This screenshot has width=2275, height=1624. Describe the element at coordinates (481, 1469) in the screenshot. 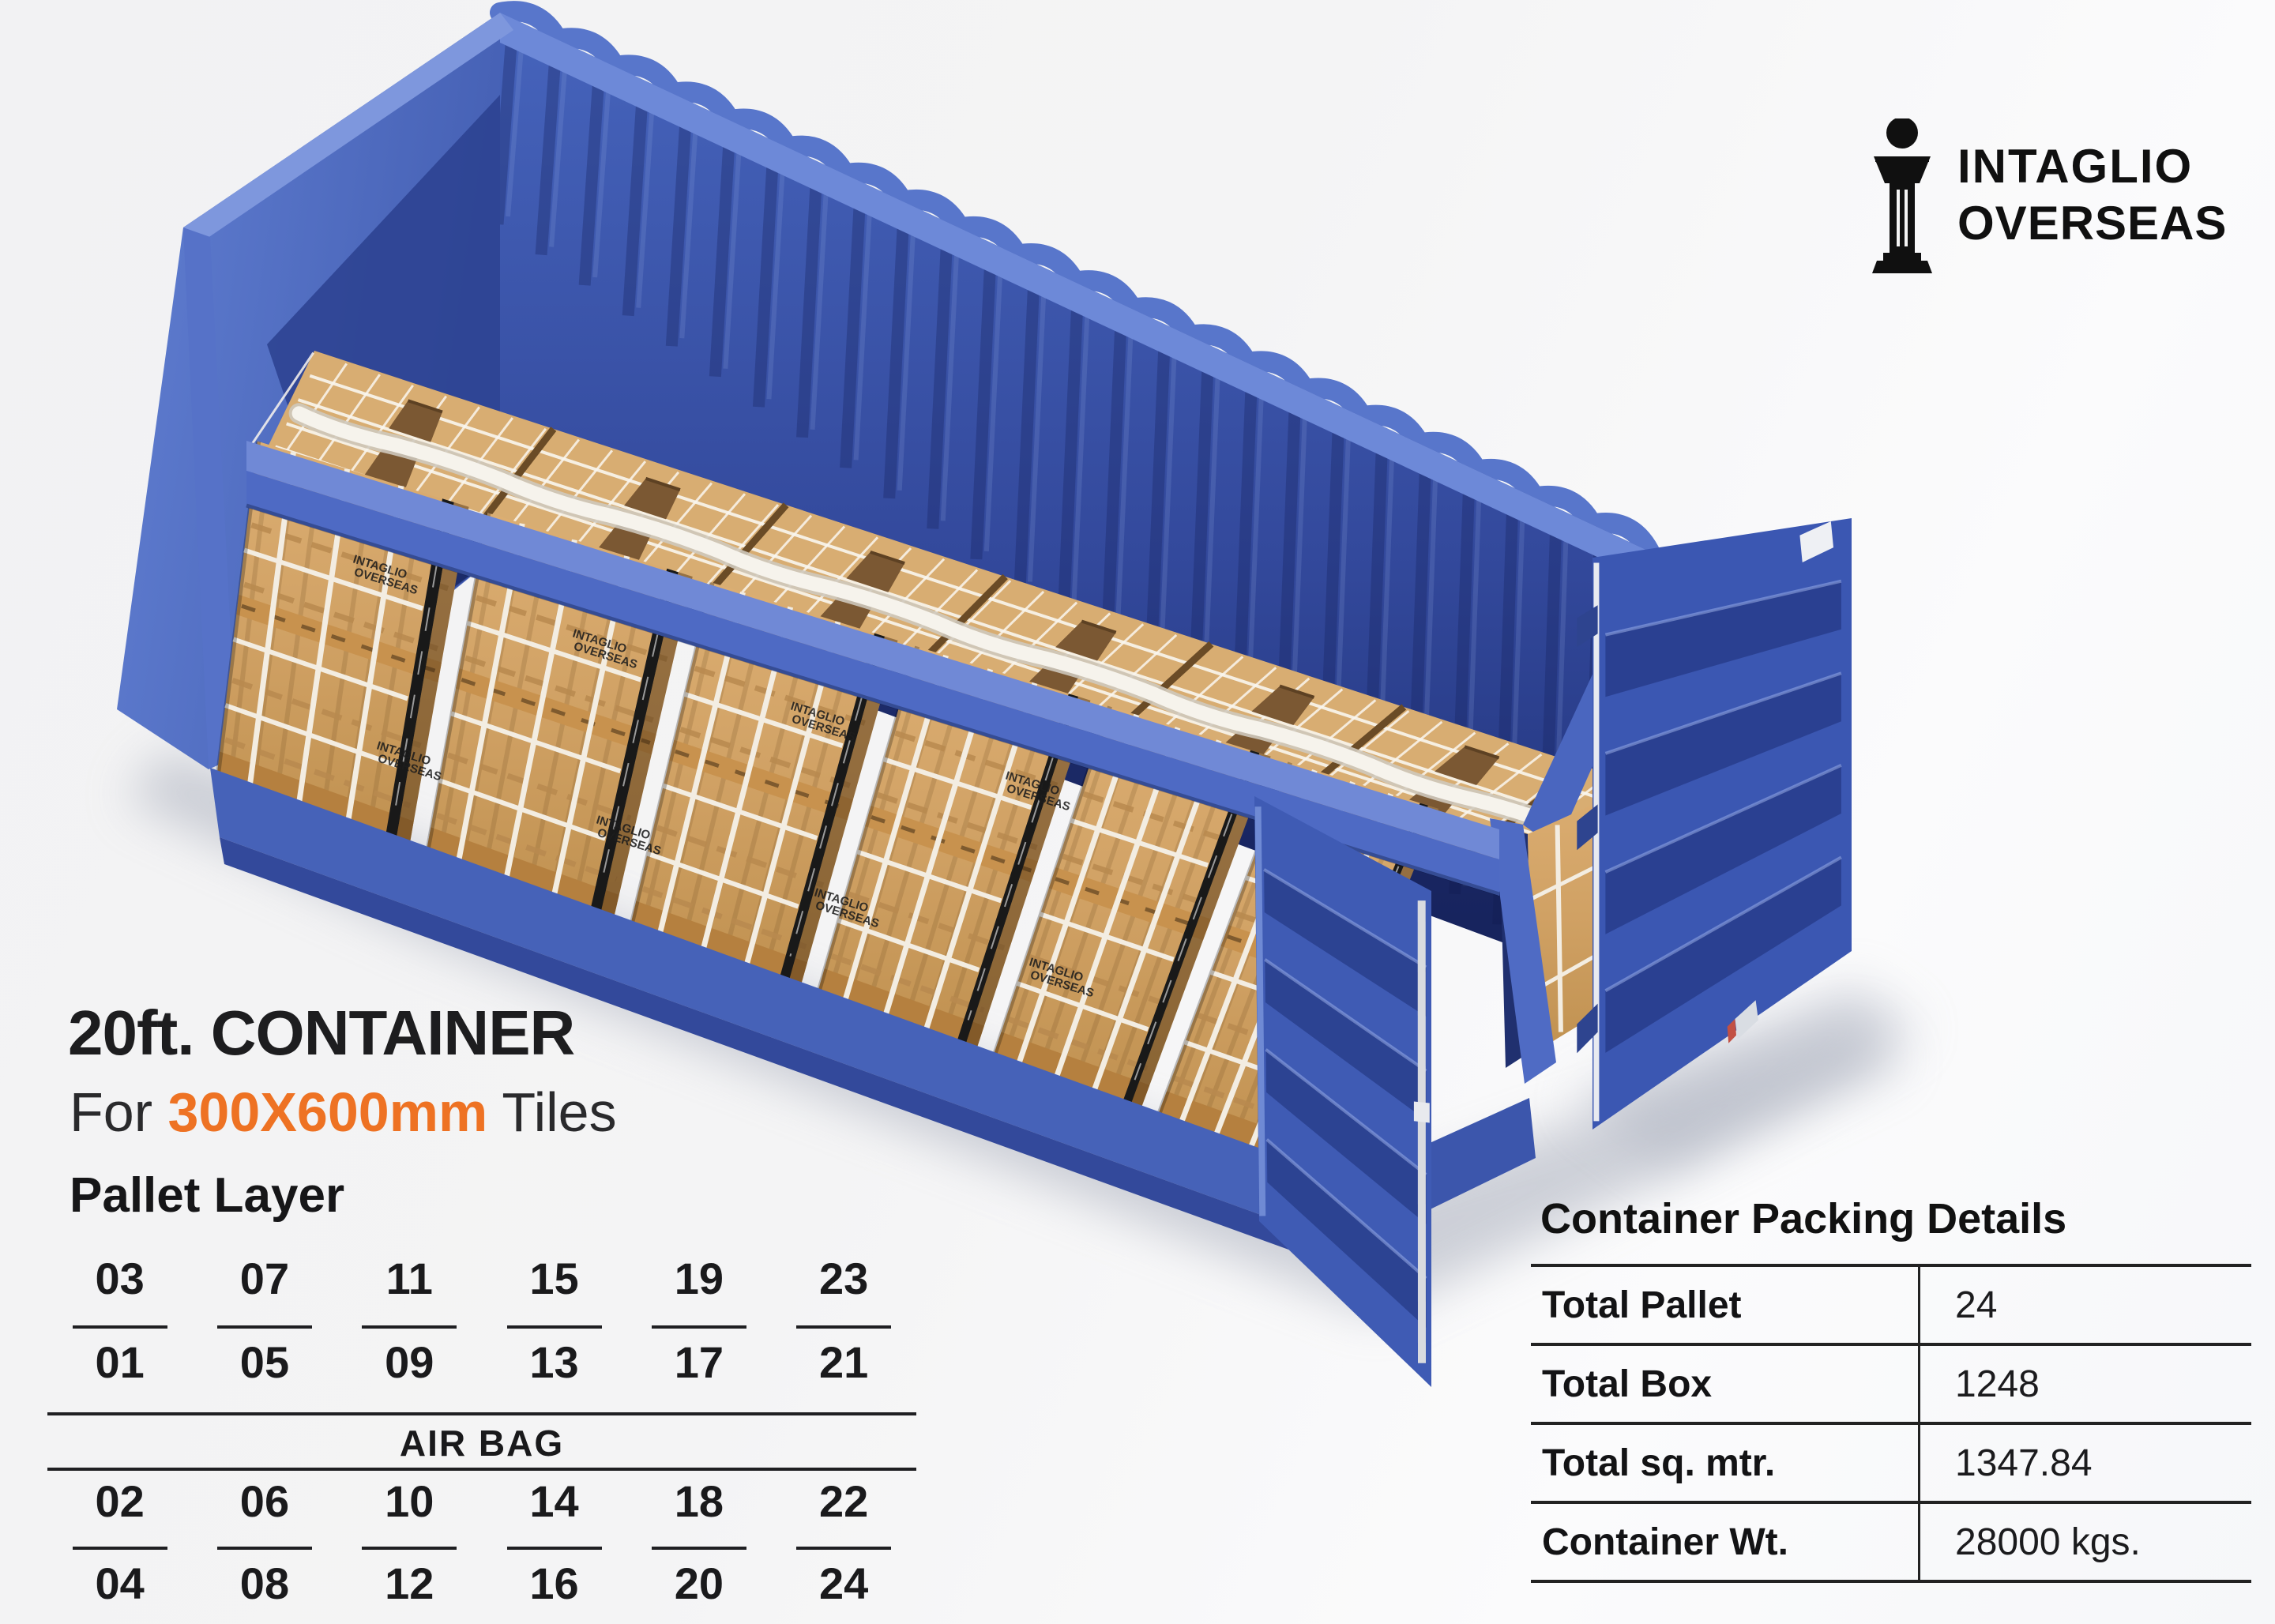

I see `airbag-divider-bottom` at that location.